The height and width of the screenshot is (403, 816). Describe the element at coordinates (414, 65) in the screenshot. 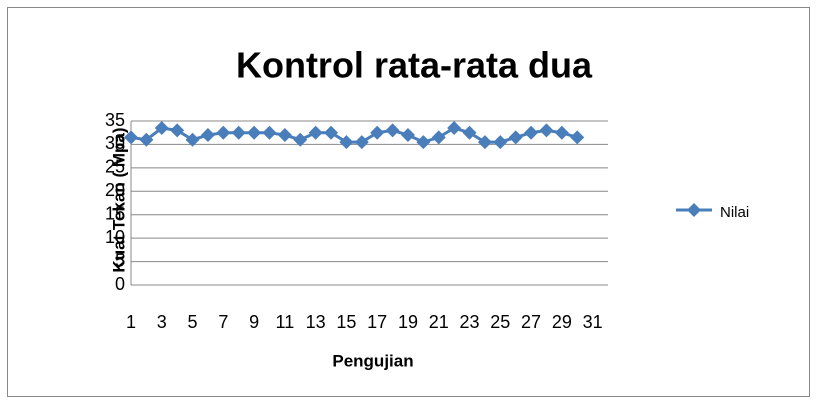

I see `chart-title: Kontrol rata-rata dua` at that location.